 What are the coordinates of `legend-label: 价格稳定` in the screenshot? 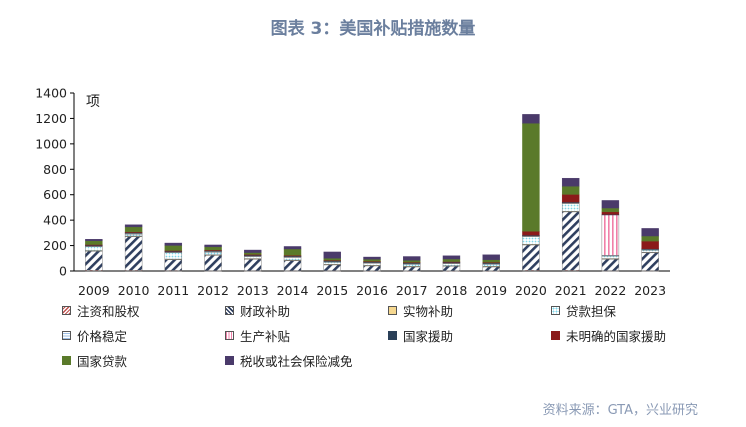 It's located at (102, 336).